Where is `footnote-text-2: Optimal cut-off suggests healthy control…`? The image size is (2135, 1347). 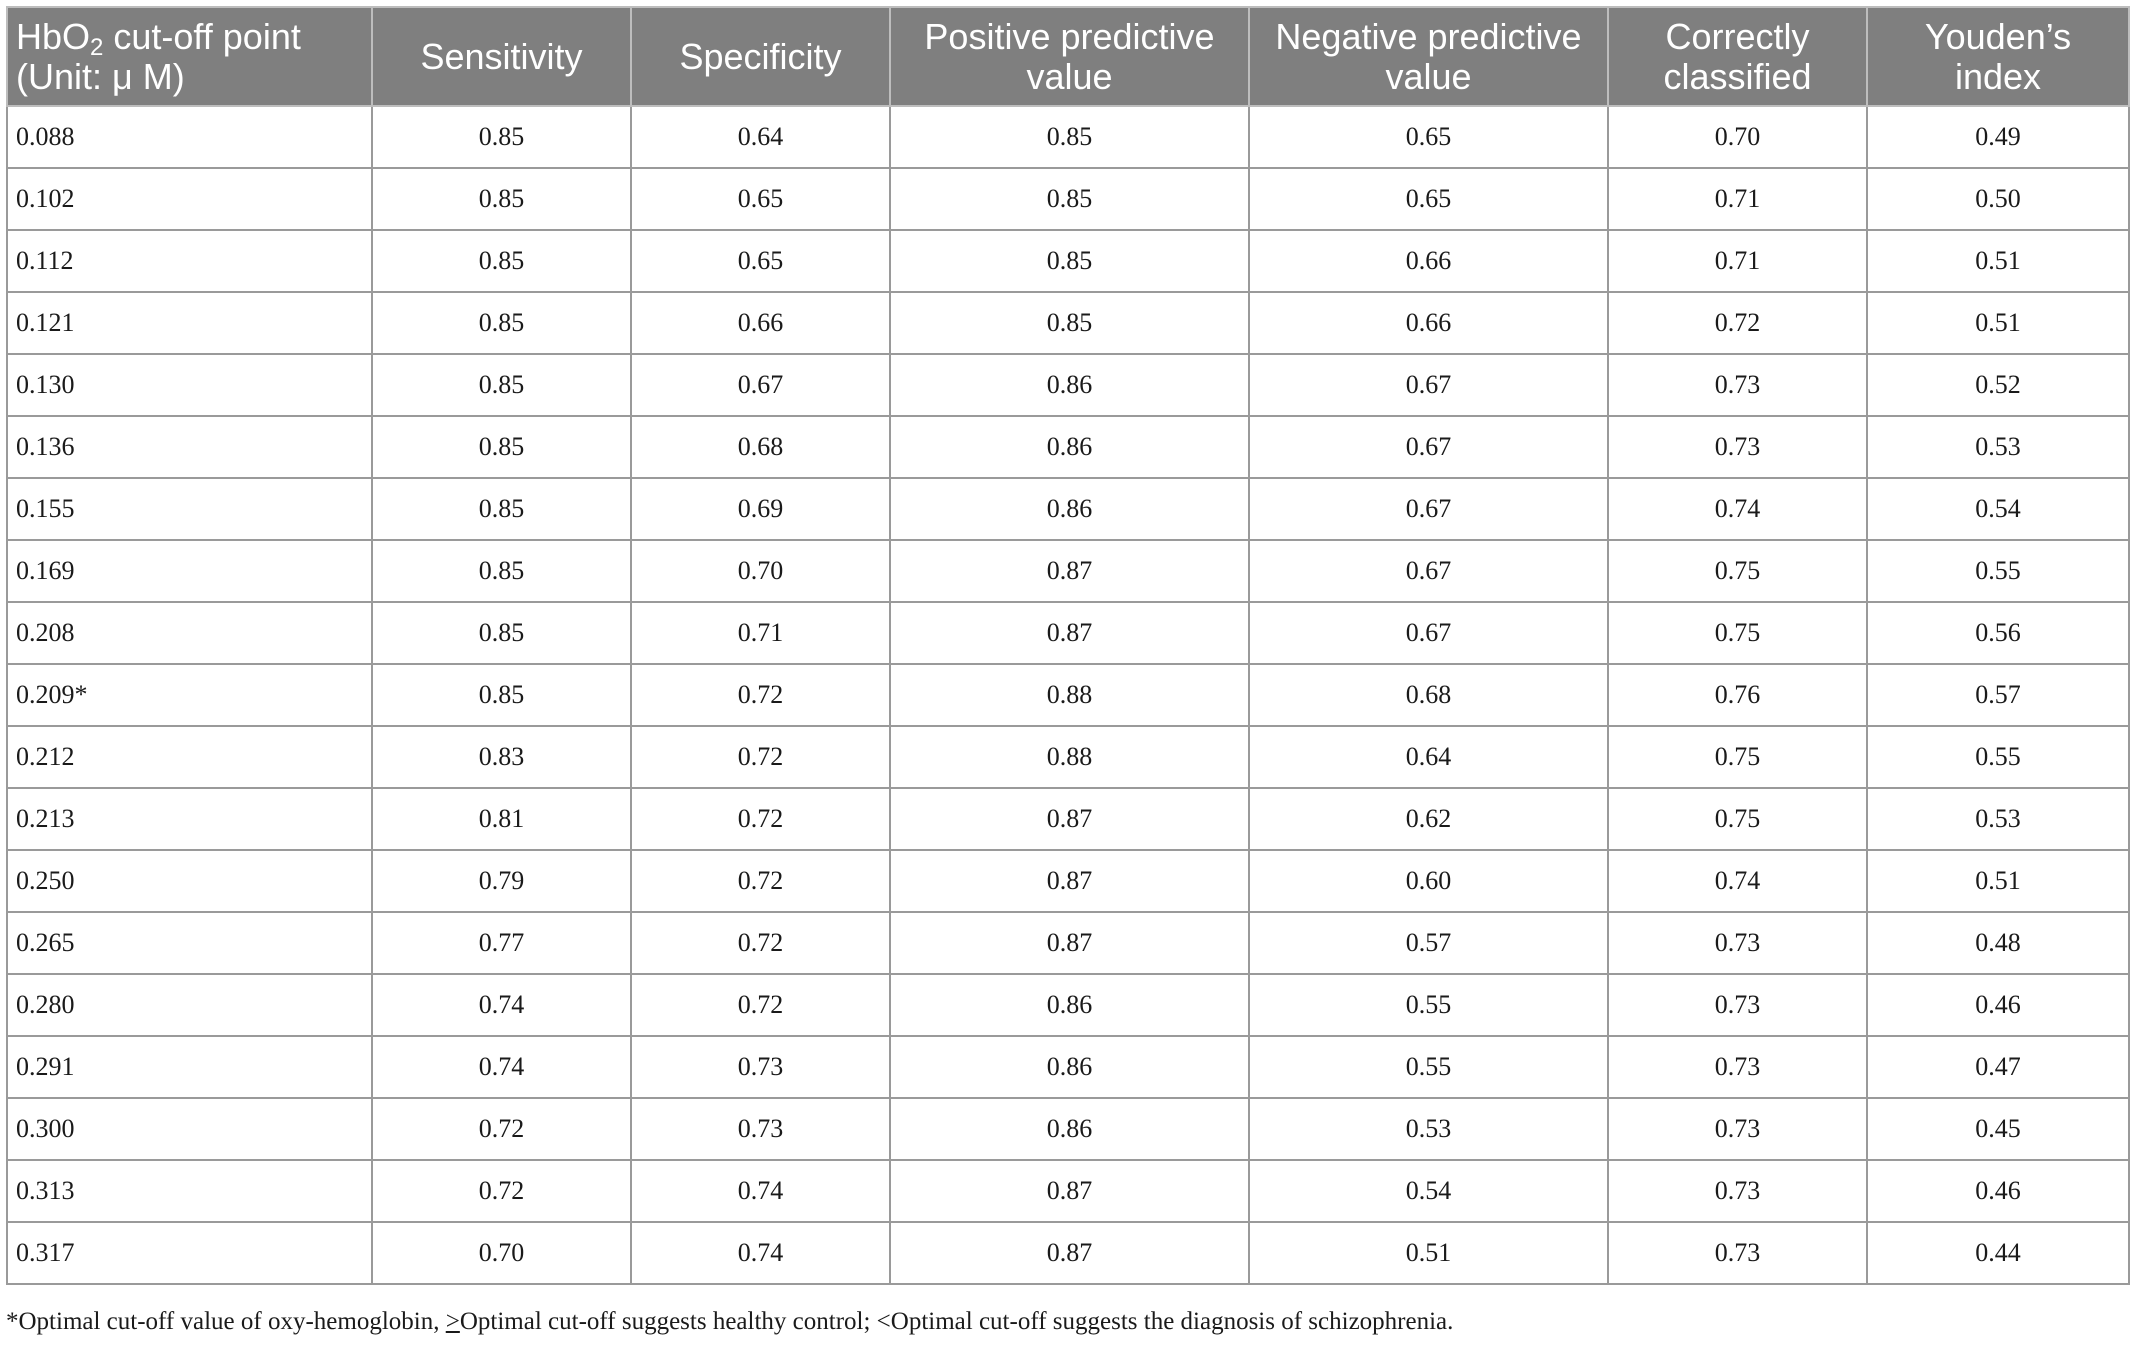 footnote-text-2: Optimal cut-off suggests healthy control… is located at coordinates (956, 1321).